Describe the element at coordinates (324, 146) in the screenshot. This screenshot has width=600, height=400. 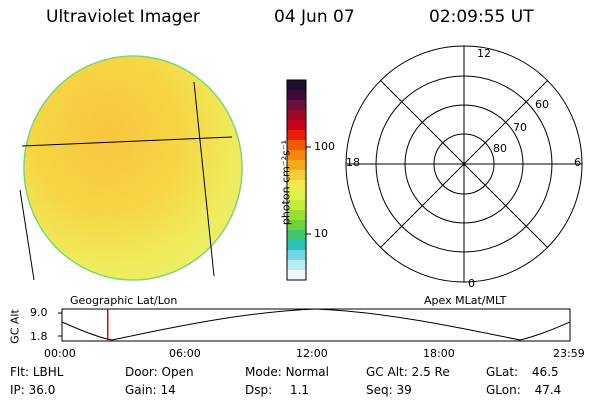
I see `colorbar-tick-100: 100` at that location.